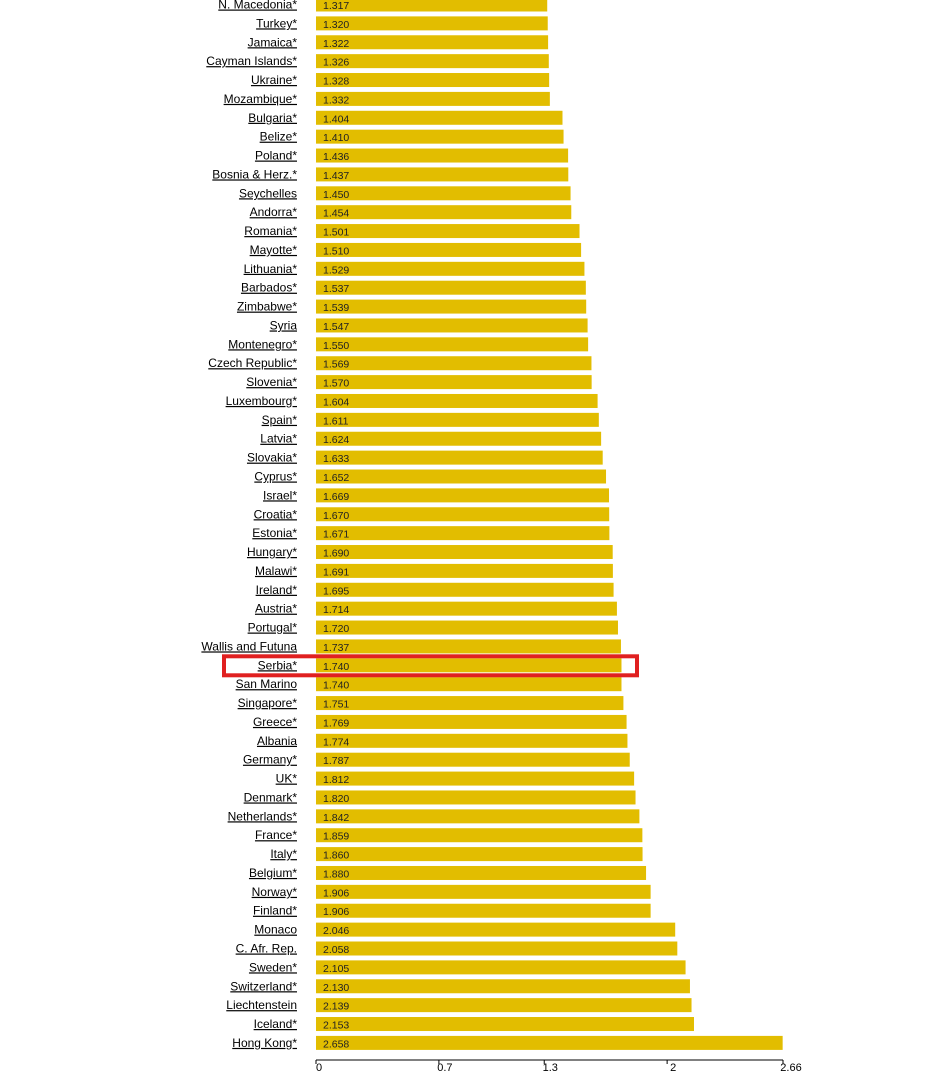 Image resolution: width=937 pixels, height=1077 pixels. I want to click on country-link: Bosnia & Herz.*, so click(254, 174).